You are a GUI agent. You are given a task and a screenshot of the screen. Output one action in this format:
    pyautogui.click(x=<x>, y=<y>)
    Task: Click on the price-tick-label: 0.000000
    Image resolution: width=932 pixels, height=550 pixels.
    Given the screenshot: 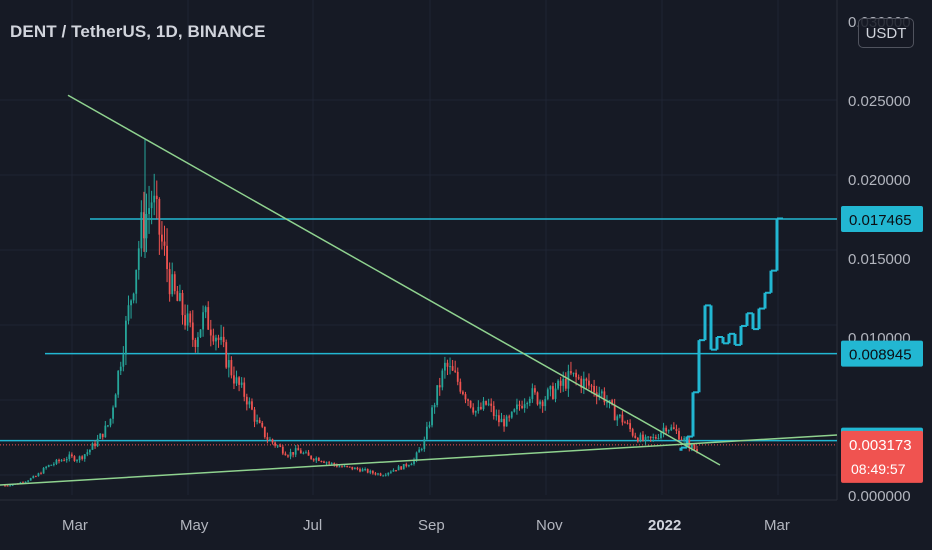 What is the action you would take?
    pyautogui.click(x=879, y=496)
    